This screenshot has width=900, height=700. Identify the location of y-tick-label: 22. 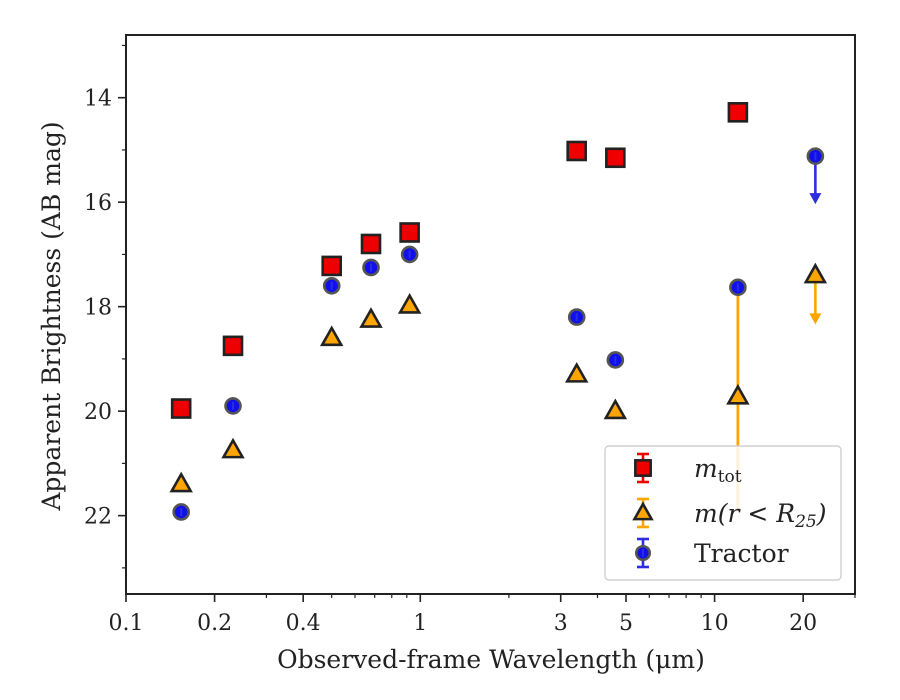
(98, 517).